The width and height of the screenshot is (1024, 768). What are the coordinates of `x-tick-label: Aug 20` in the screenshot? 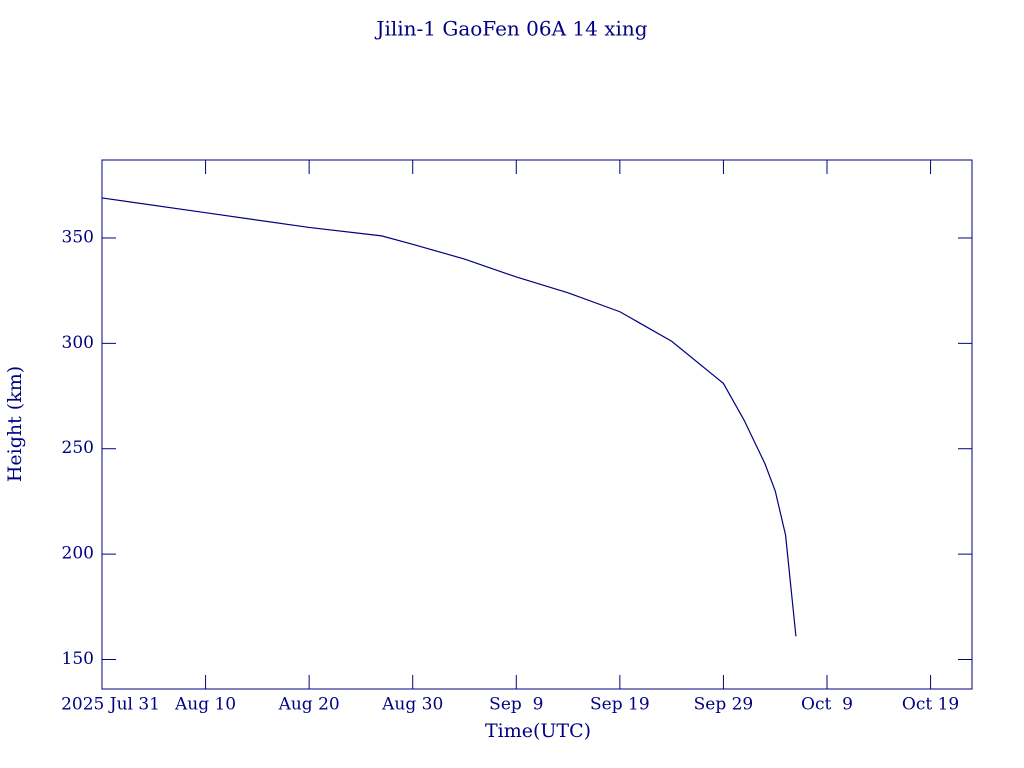 It's located at (309, 705).